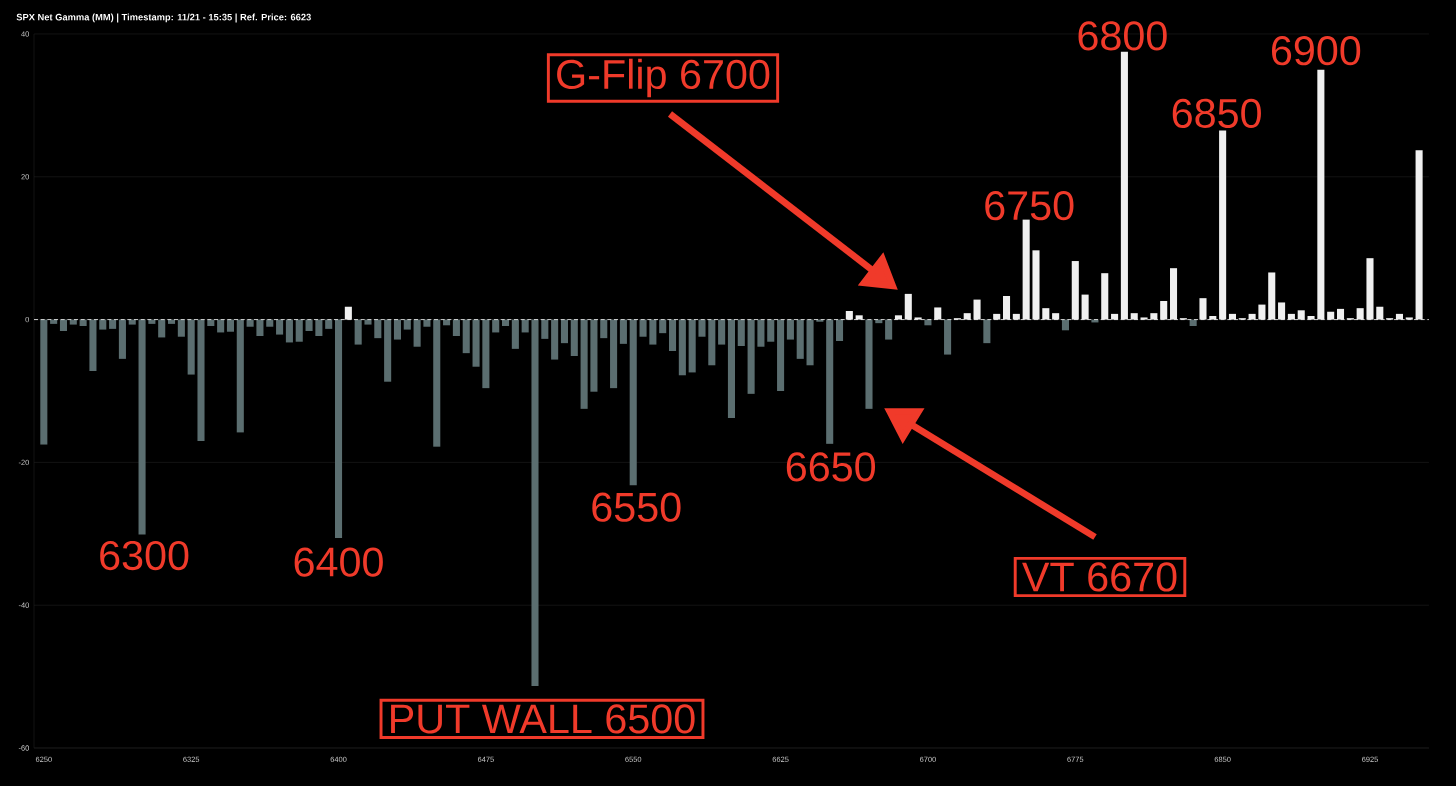 This screenshot has width=1456, height=786. I want to click on annotation: 6850, so click(1216, 113).